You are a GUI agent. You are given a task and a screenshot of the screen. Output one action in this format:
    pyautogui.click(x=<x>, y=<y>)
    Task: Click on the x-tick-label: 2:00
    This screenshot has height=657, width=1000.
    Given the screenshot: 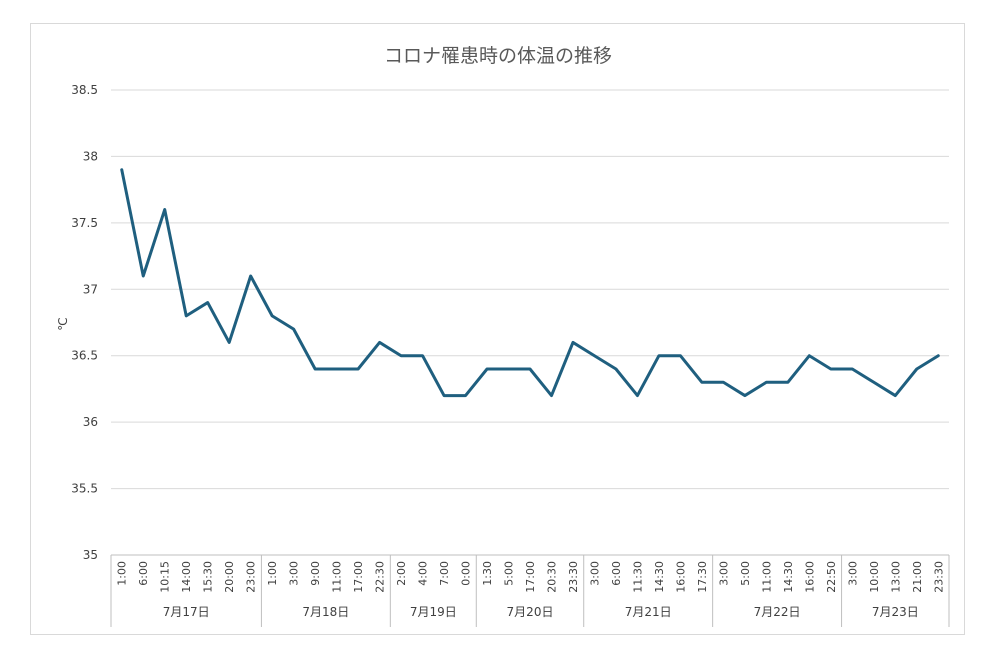 What is the action you would take?
    pyautogui.click(x=401, y=573)
    